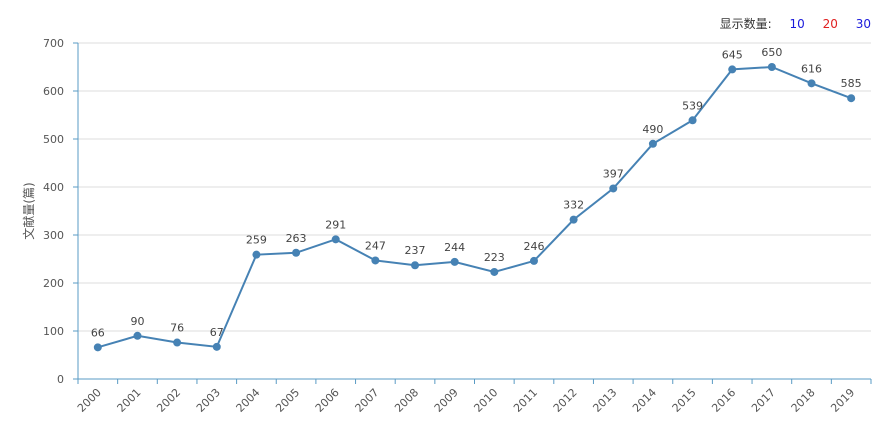 This screenshot has width=881, height=429. I want to click on data-point-2009, so click(454, 261).